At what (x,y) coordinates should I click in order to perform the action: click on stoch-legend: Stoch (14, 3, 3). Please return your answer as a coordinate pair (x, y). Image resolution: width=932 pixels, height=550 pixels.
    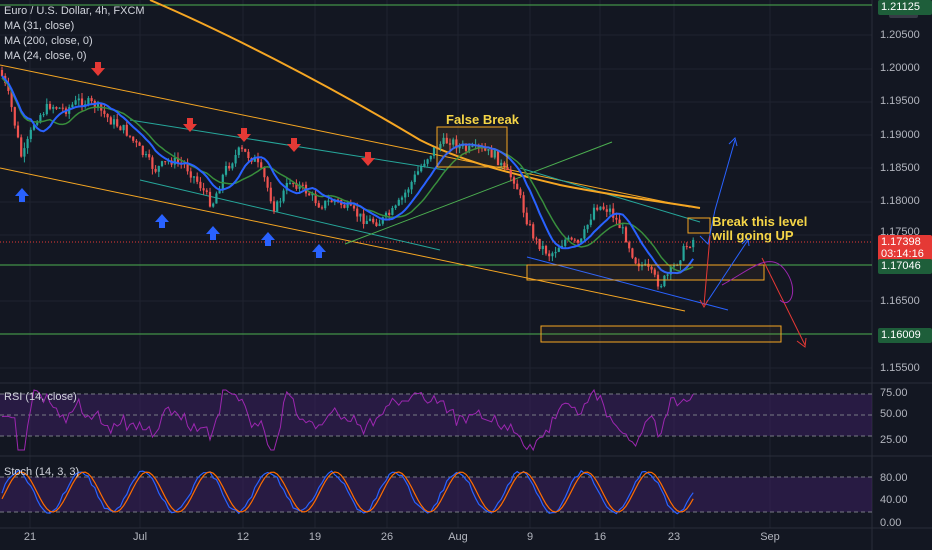
    Looking at the image, I should click on (42, 472).